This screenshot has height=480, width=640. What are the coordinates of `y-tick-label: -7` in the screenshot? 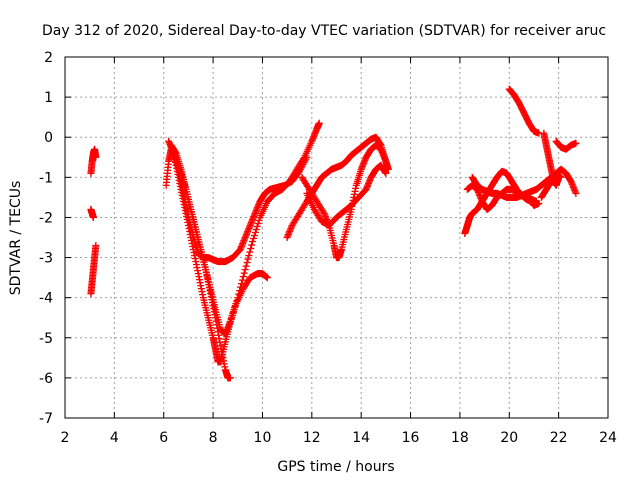 It's located at (46, 419).